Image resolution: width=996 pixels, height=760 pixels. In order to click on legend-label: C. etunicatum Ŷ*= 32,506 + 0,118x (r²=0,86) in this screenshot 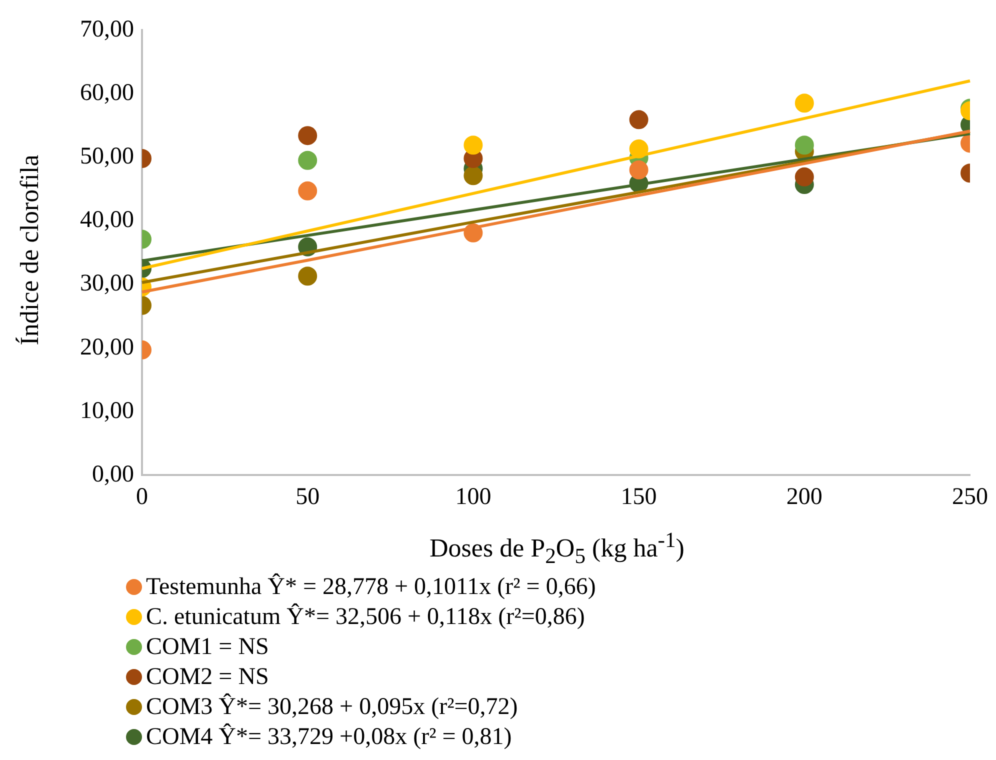, I will do `click(365, 617)`.